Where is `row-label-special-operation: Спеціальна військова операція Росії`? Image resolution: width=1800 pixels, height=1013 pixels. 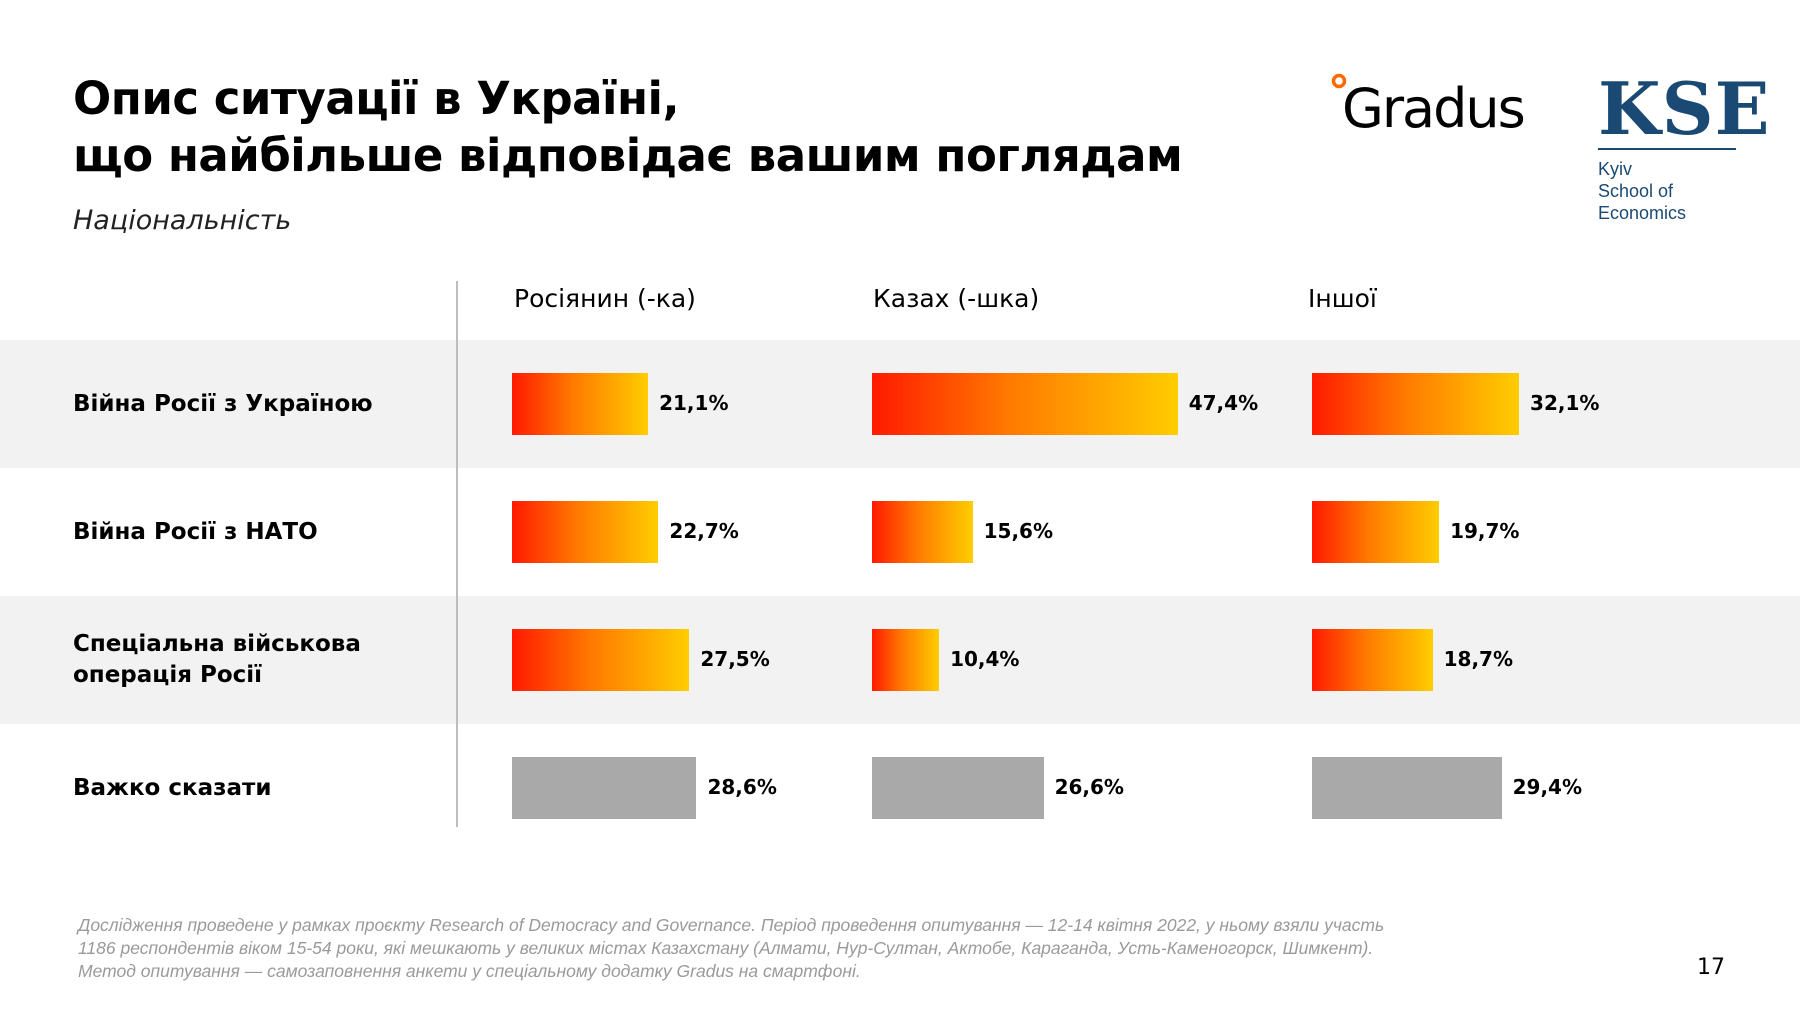 row-label-special-operation: Спеціальна військова операція Росії is located at coordinates (217, 659).